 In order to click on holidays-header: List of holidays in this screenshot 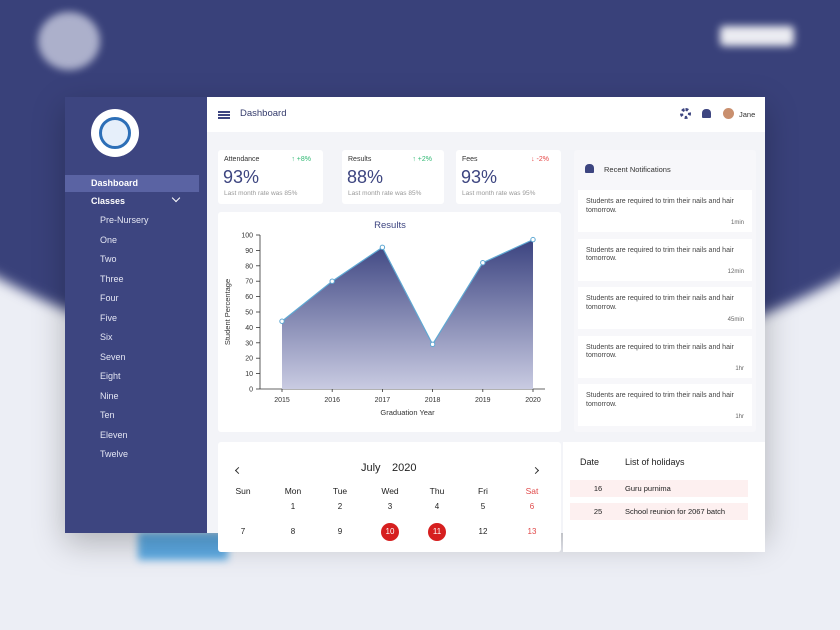, I will do `click(655, 462)`.